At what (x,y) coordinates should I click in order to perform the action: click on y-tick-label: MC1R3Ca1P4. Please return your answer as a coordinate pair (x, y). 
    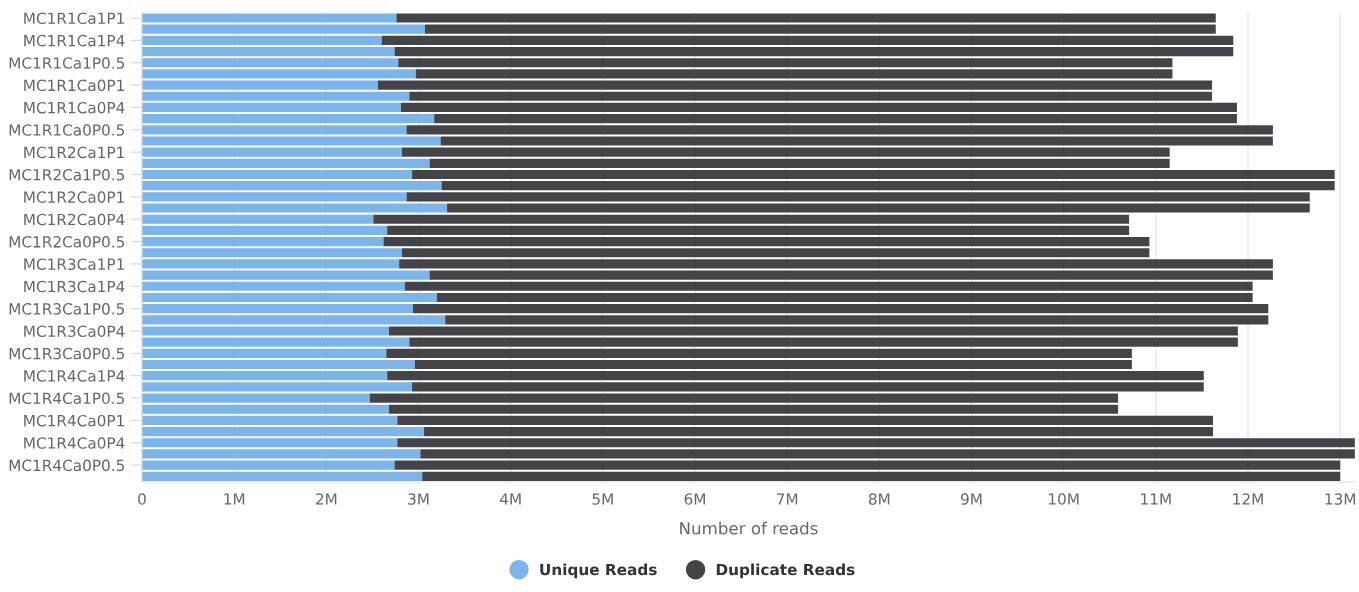
    Looking at the image, I should click on (74, 286).